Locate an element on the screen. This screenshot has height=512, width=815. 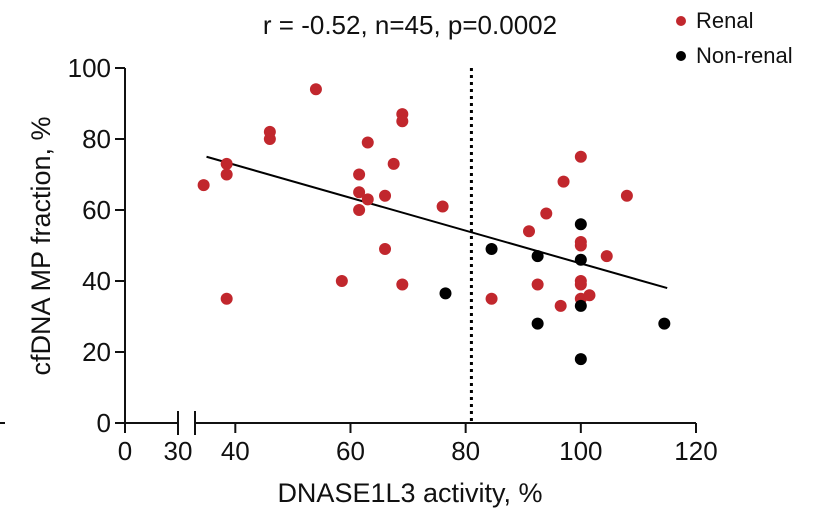
legend-marker-non-renal is located at coordinates (681, 56).